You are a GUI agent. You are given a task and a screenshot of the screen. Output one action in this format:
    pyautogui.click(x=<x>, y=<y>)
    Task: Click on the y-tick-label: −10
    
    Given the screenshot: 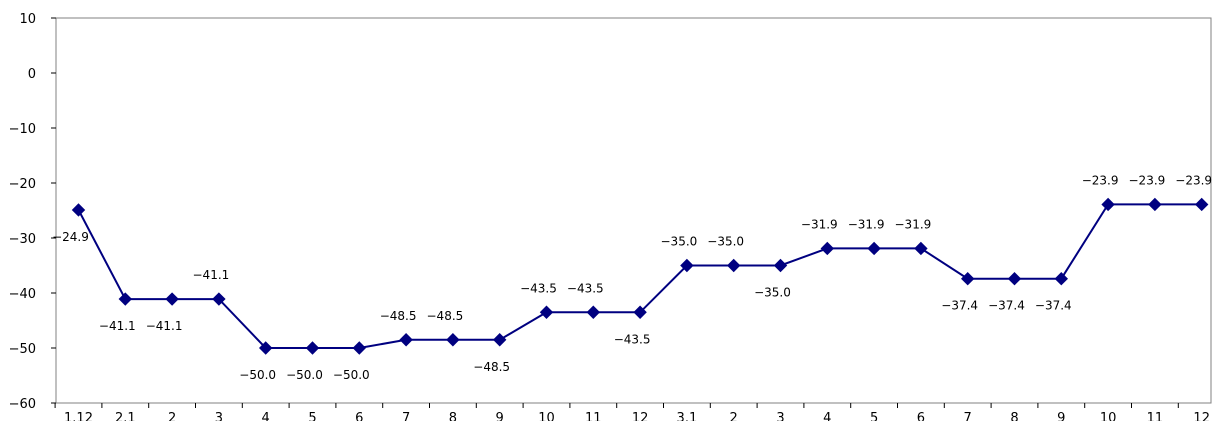 What is the action you would take?
    pyautogui.click(x=22, y=129)
    